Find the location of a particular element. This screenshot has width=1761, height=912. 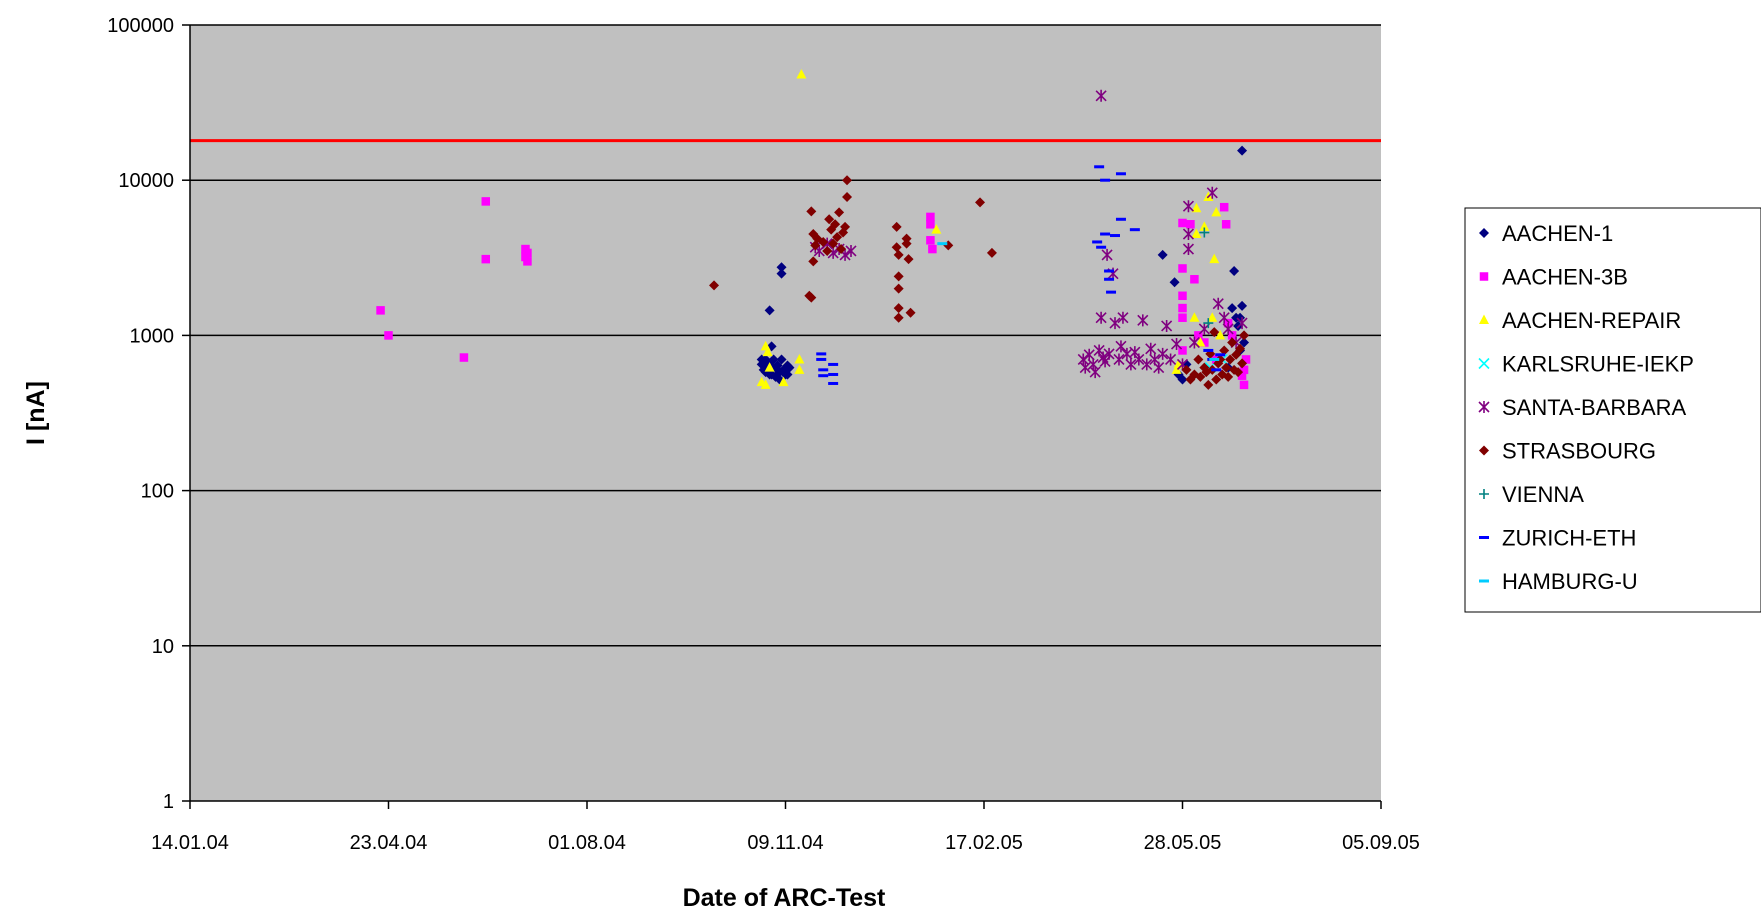

legend-item-vienna: VIENNA is located at coordinates (1531, 494).